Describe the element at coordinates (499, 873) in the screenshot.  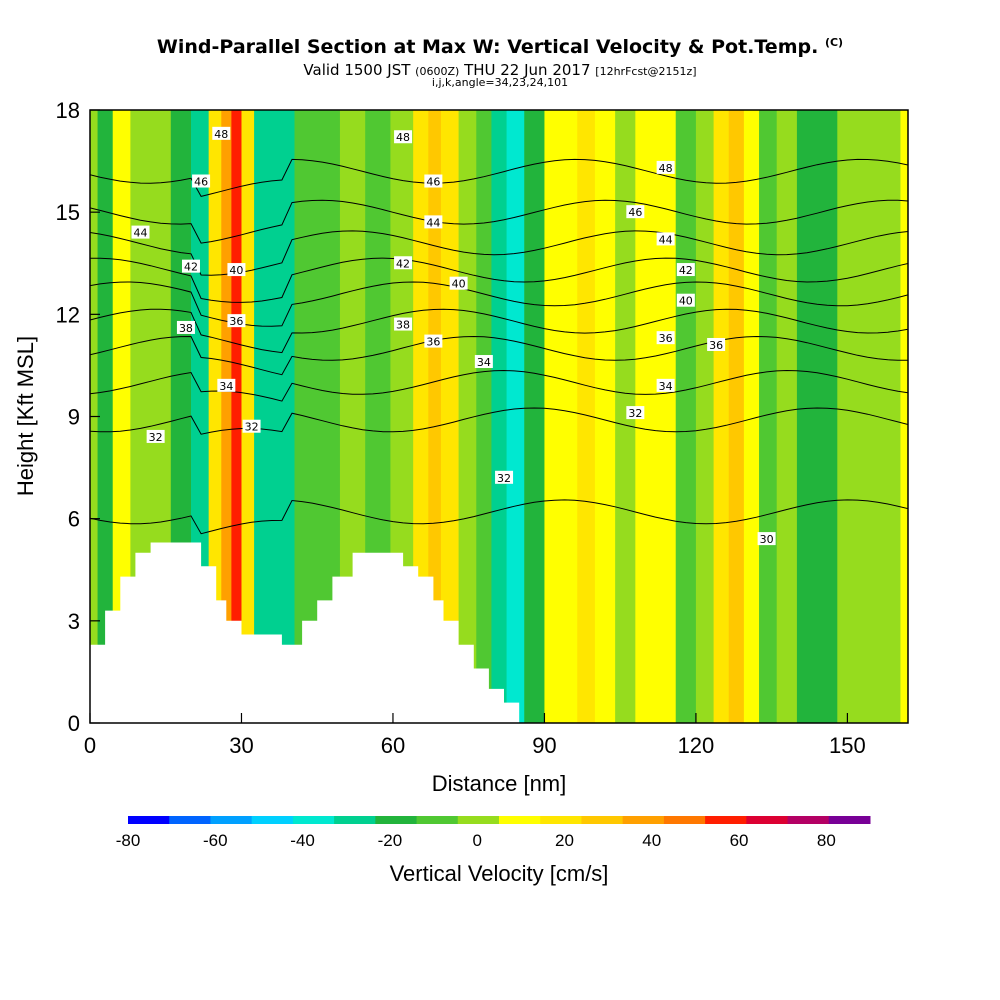
I see `colorbar-title: Vertical Velocity [cm/s]` at that location.